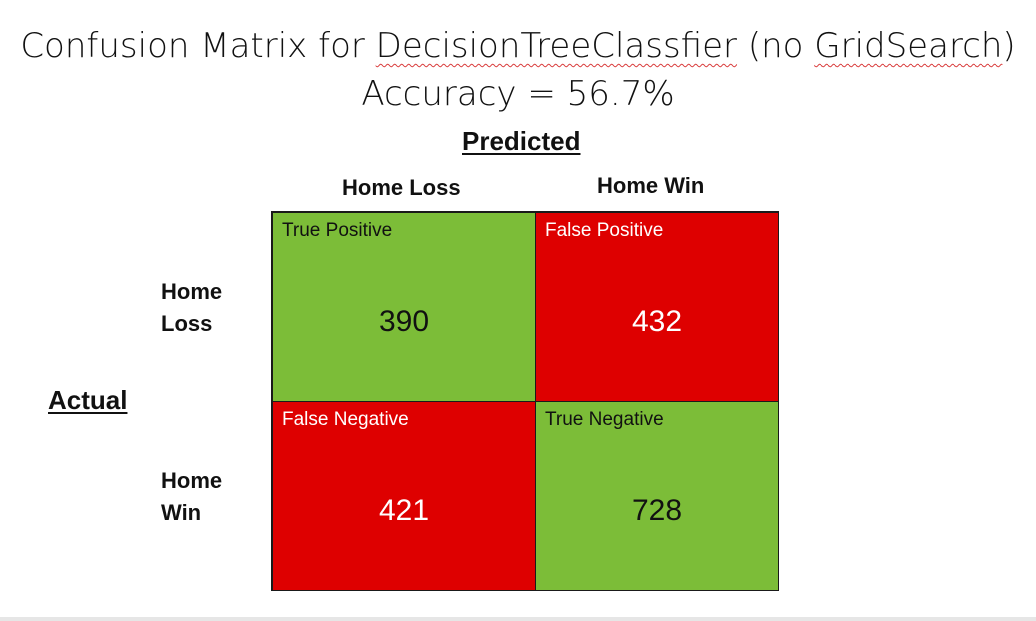 This screenshot has height=621, width=1036. I want to click on row-label-home-loss-line-1: Home, so click(192, 291).